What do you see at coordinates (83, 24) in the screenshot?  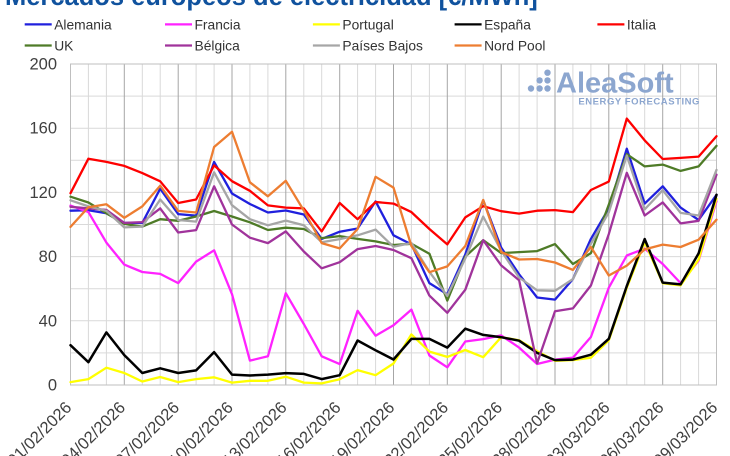 I see `svg-text: Alemania` at bounding box center [83, 24].